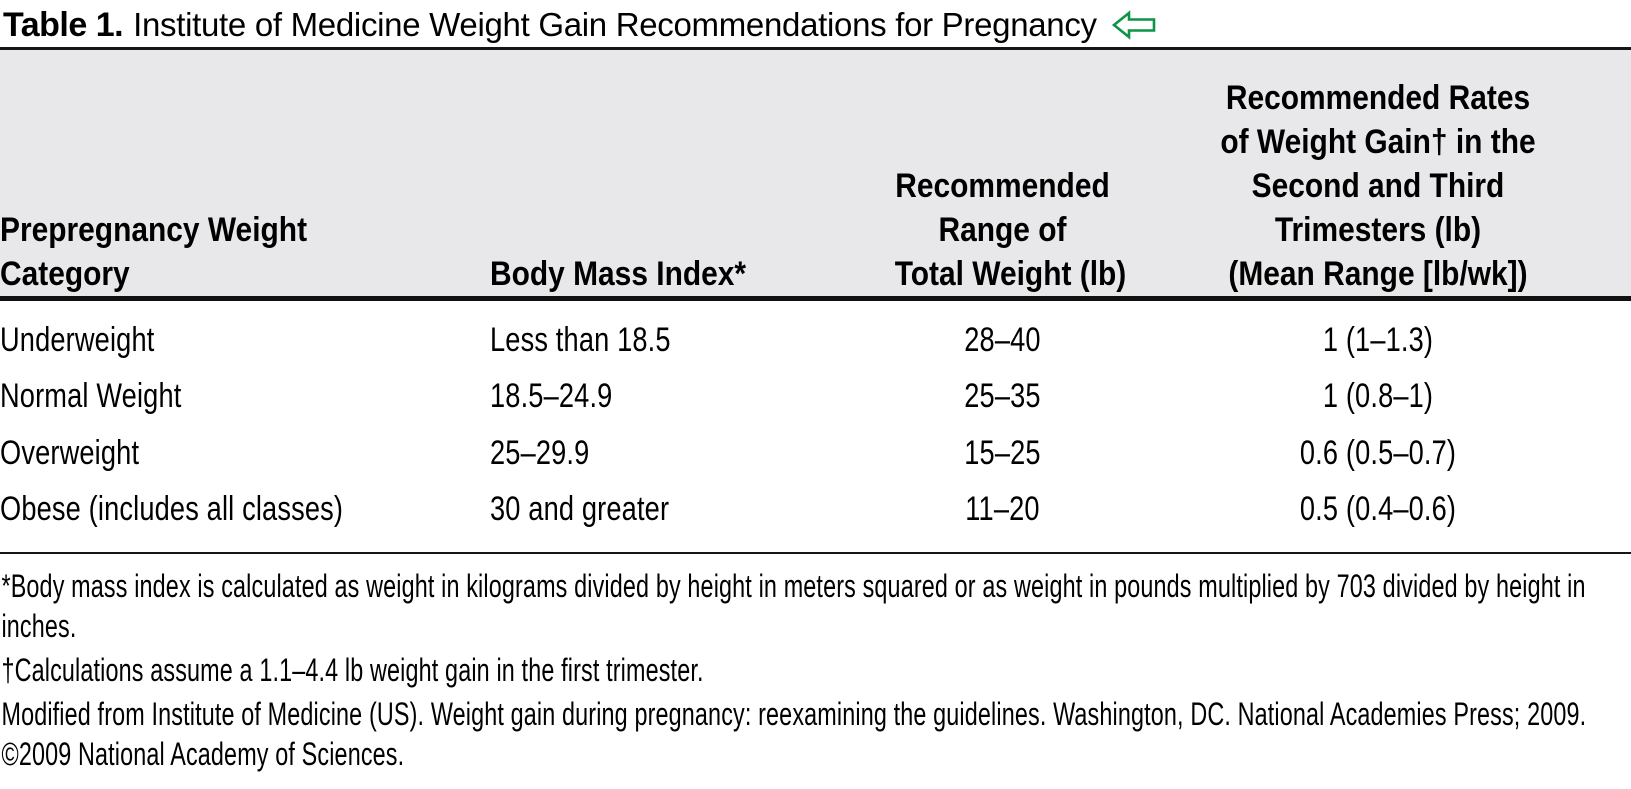 This screenshot has width=1631, height=789. Describe the element at coordinates (685, 517) in the screenshot. I see `cell-bmi: 30 and greater` at that location.